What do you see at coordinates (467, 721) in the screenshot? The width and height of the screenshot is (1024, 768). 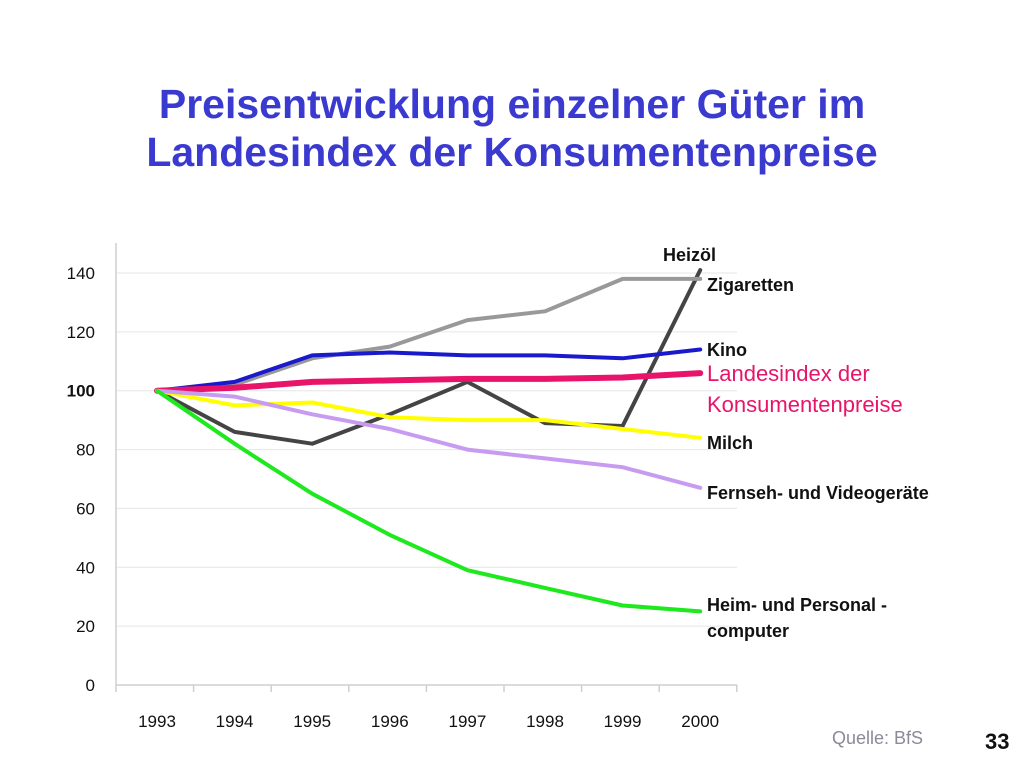 I see `x-tick-label: 1997` at bounding box center [467, 721].